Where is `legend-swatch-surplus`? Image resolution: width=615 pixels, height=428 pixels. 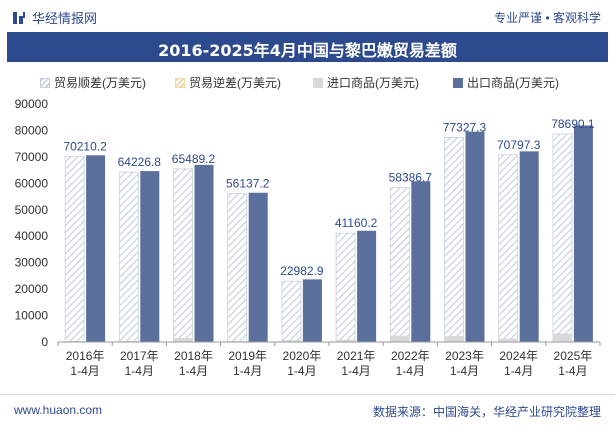
legend-swatch-surplus is located at coordinates (45, 82).